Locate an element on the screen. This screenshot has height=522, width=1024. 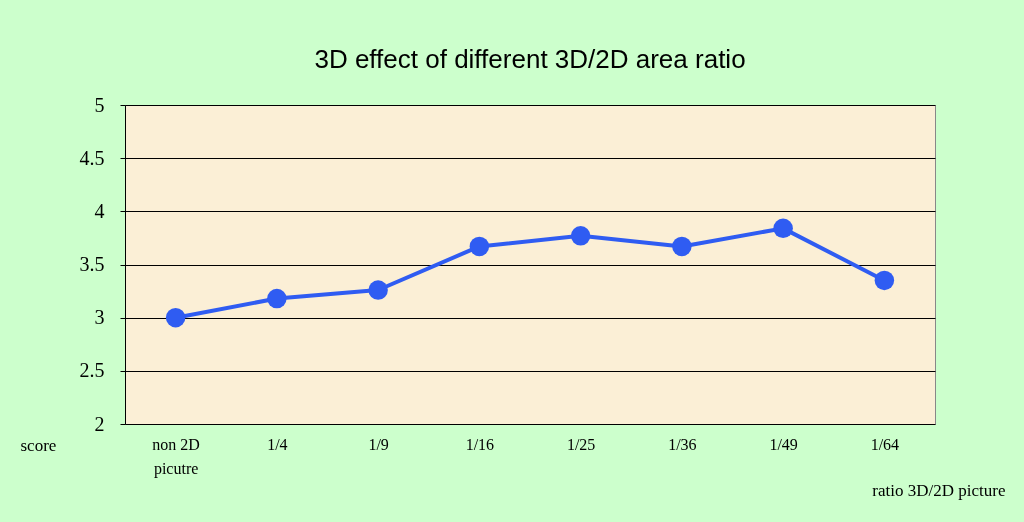
x-tick-label: 1/4 is located at coordinates (277, 444).